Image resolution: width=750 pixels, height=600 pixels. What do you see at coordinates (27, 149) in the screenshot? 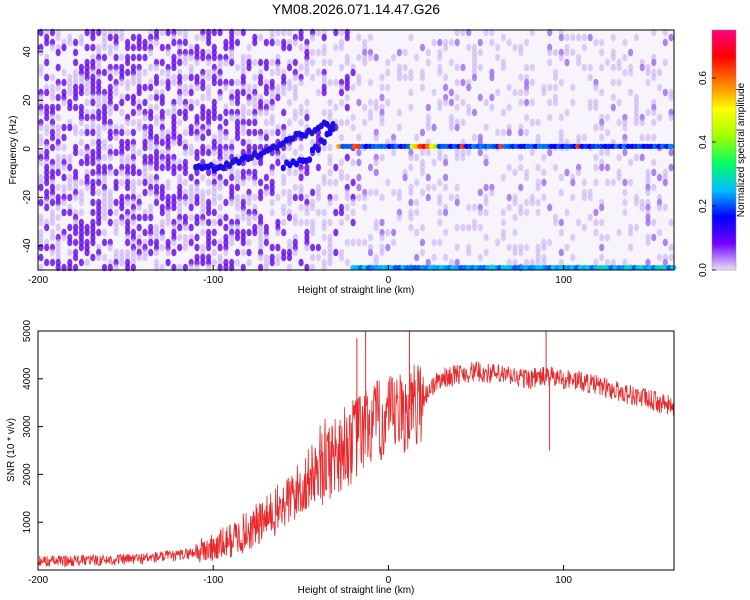
I see `spectrogram-y-tick-label: 0` at bounding box center [27, 149].